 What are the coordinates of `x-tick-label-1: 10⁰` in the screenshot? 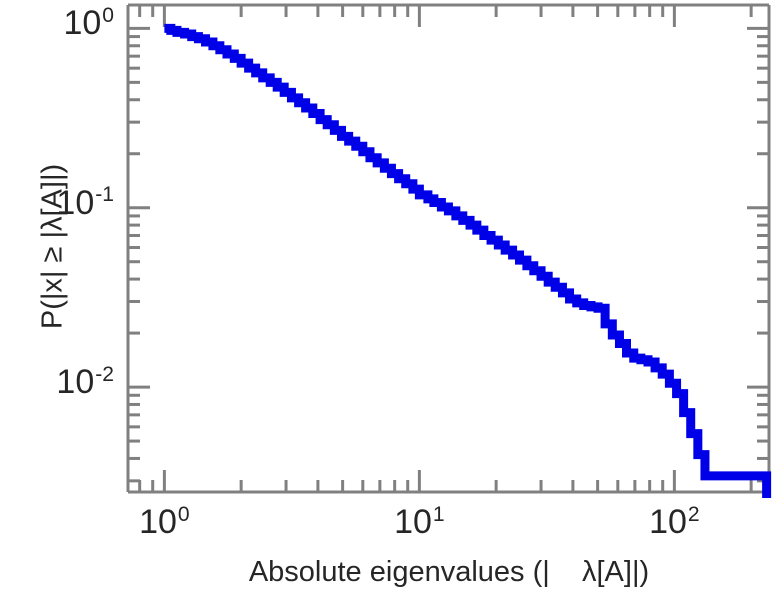 It's located at (164, 521).